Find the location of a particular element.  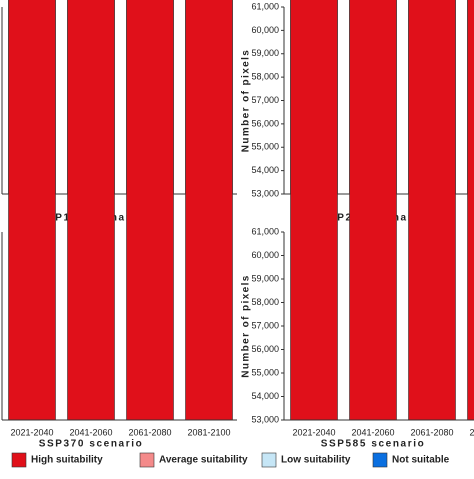

x-axis-label: SSP370 scenario is located at coordinates (91, 444).